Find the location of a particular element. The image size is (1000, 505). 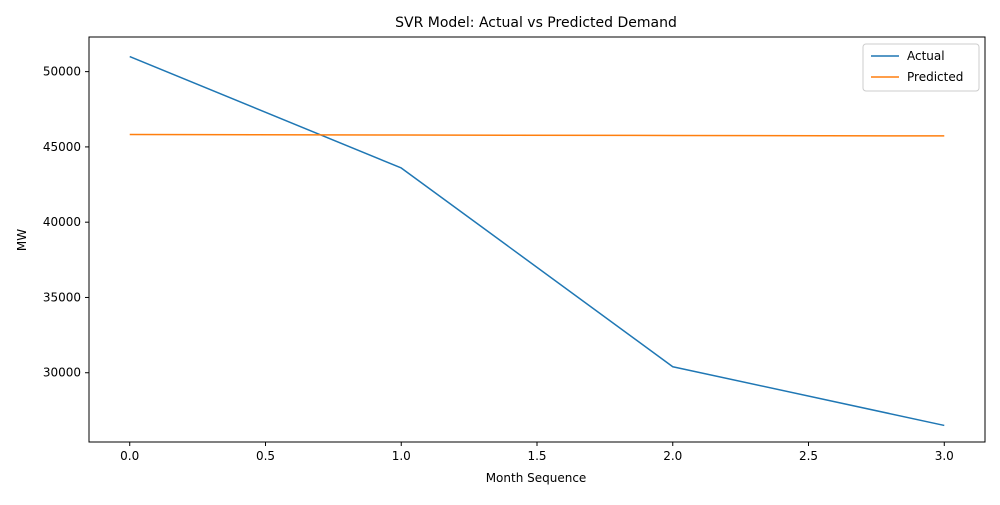

legend-label-actual: Actual is located at coordinates (926, 56).